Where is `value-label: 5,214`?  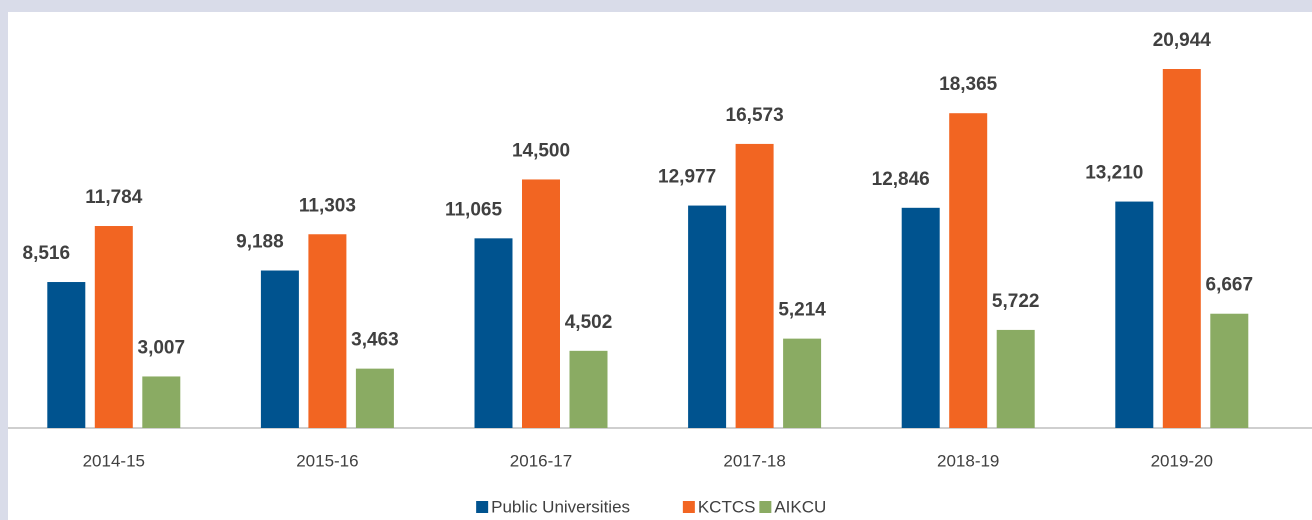 value-label: 5,214 is located at coordinates (802, 310).